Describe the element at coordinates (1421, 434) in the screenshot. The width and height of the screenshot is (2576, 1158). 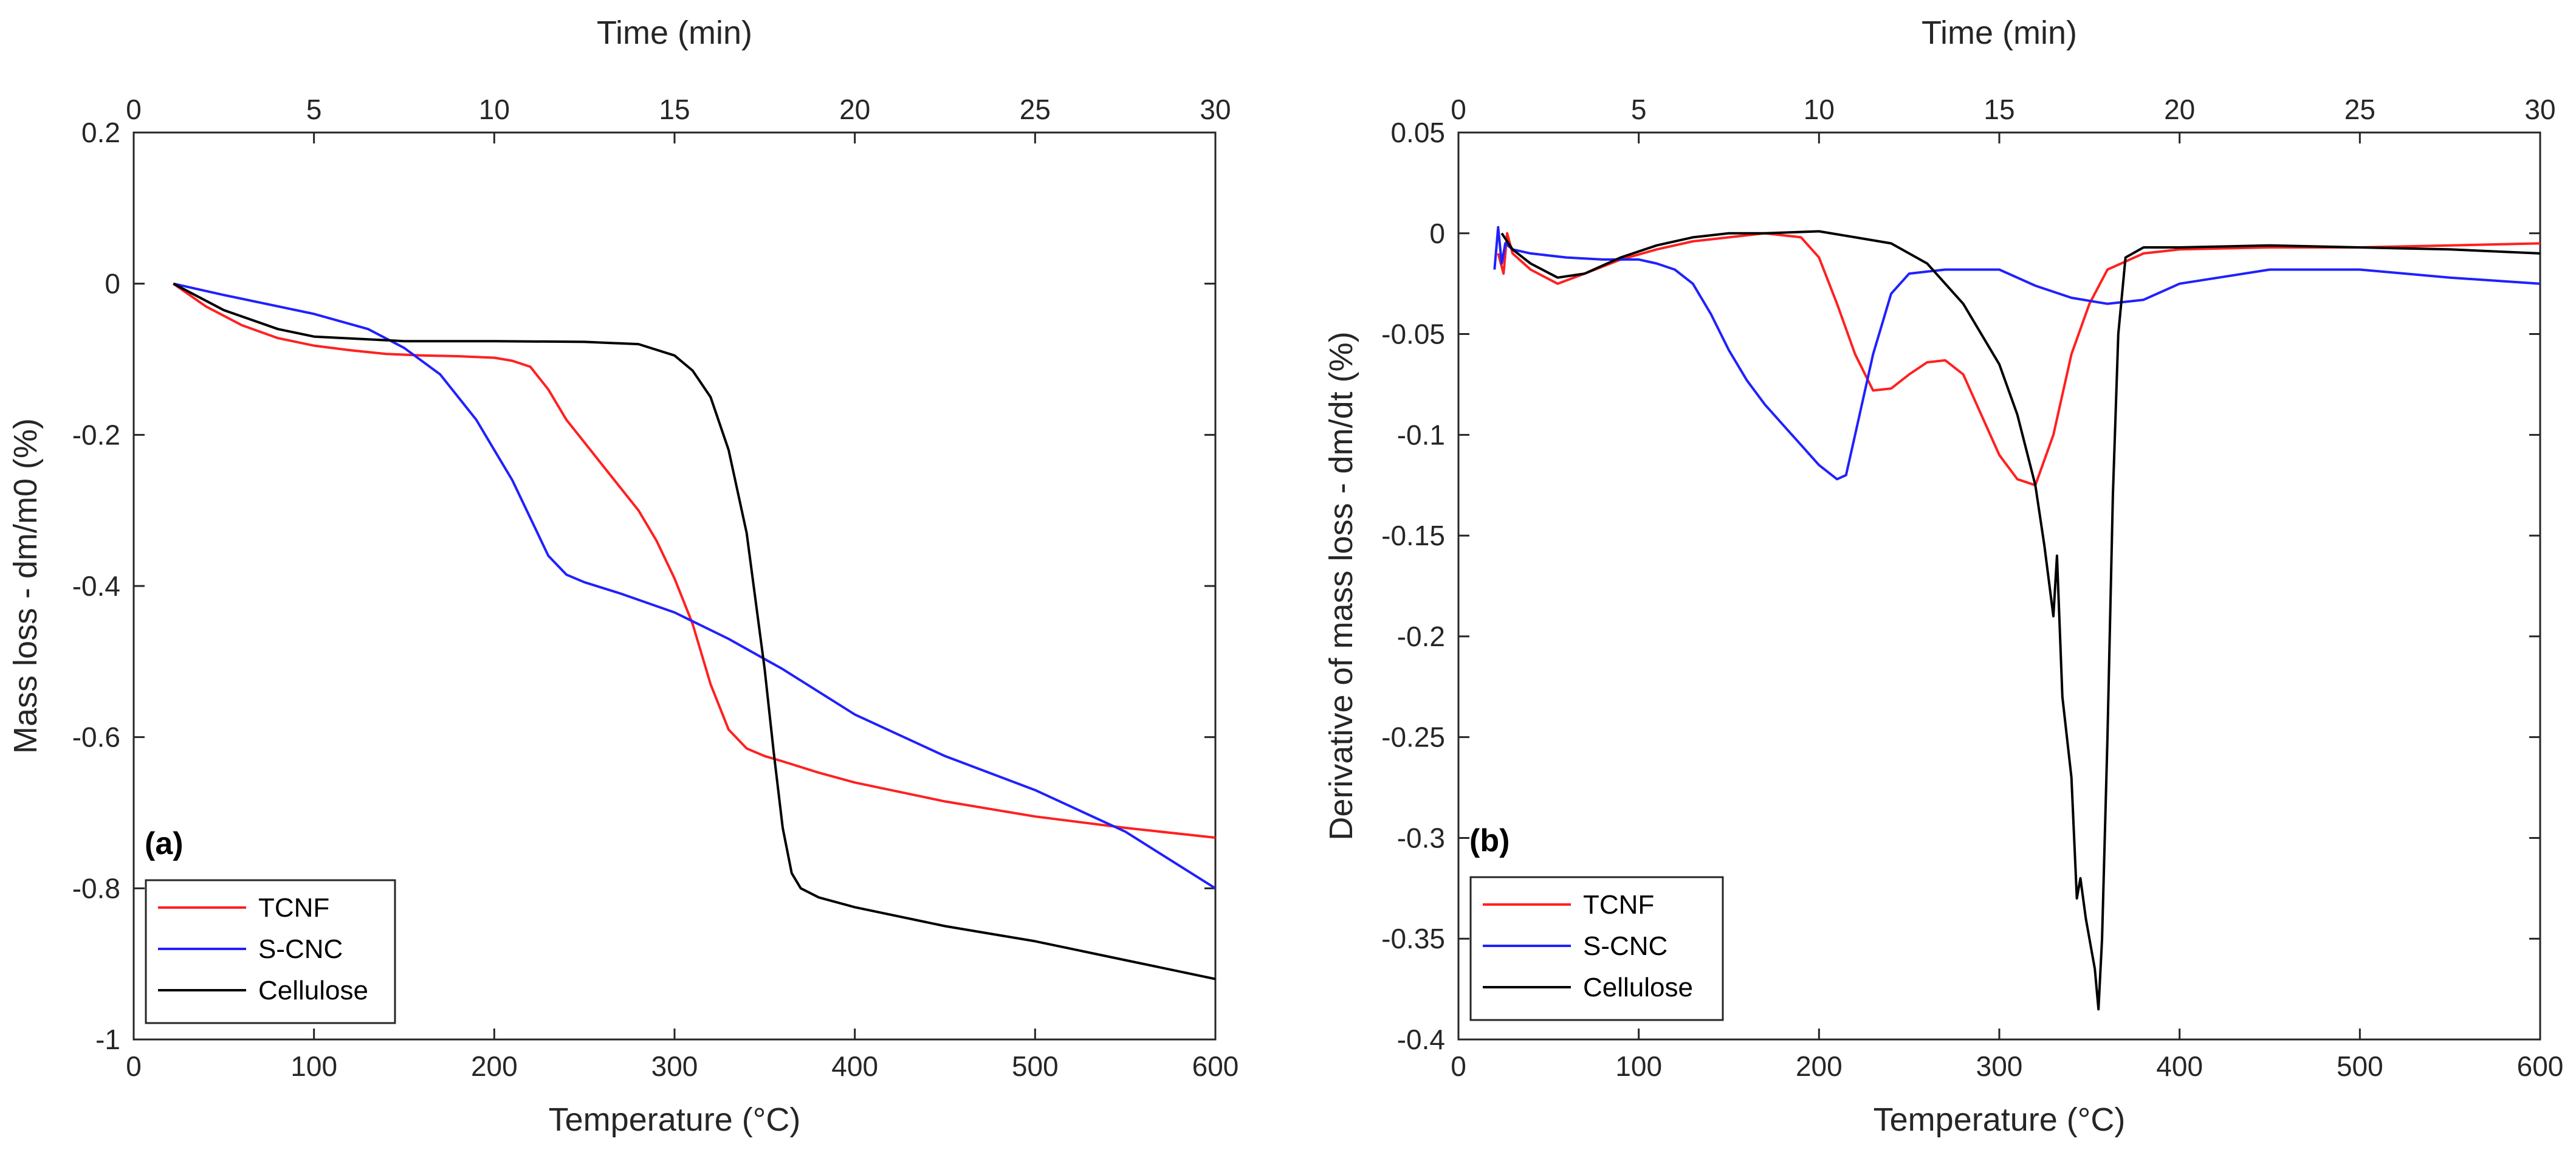
I see `y-tick-label: -0.1` at that location.